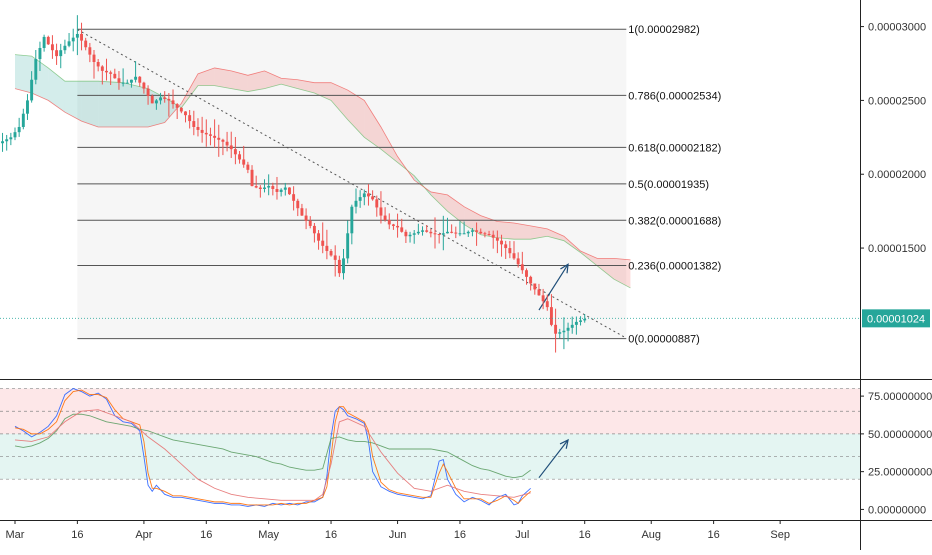  Describe the element at coordinates (900, 397) in the screenshot. I see `oscillator-tick-label: 75.00000000` at that location.